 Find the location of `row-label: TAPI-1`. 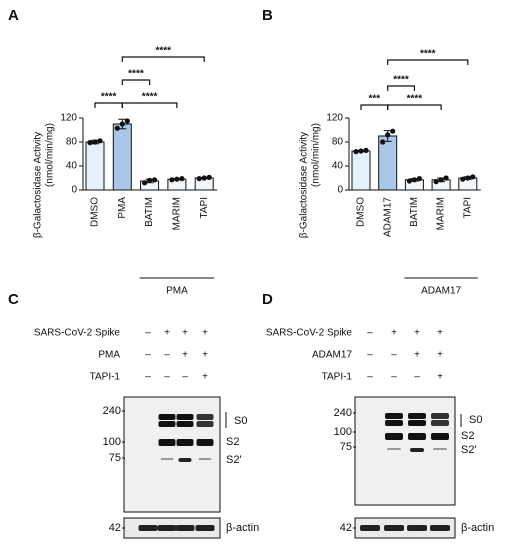

row-label: TAPI-1 is located at coordinates (105, 377).